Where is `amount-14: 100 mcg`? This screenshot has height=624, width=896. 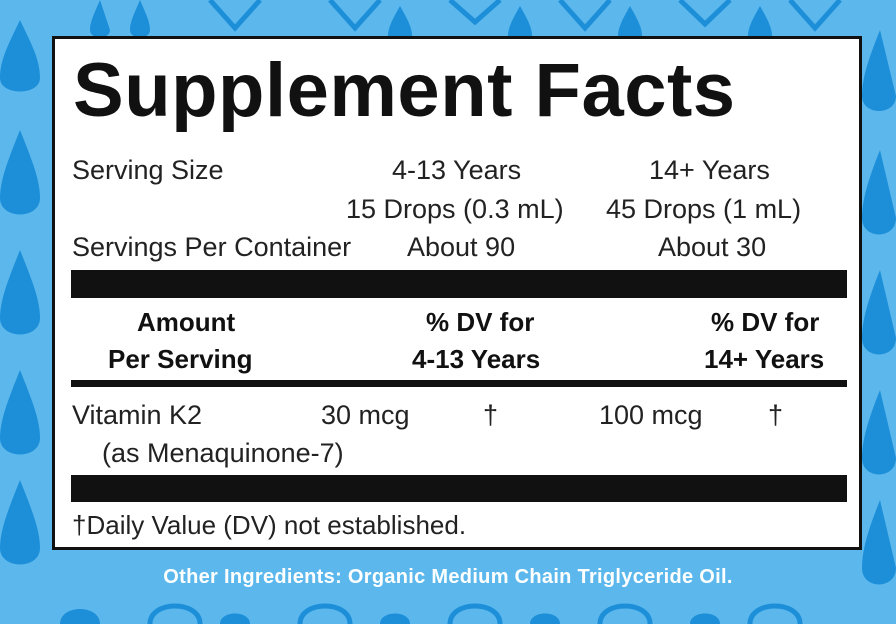 amount-14: 100 mcg is located at coordinates (651, 415).